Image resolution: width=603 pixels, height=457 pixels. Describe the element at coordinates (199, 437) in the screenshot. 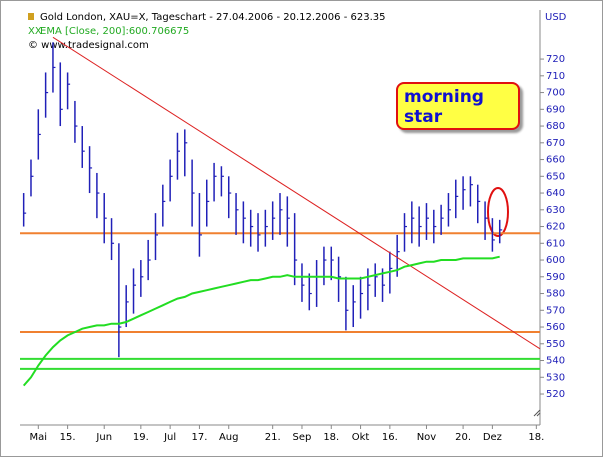

I see `x-tick-label: 17.` at that location.